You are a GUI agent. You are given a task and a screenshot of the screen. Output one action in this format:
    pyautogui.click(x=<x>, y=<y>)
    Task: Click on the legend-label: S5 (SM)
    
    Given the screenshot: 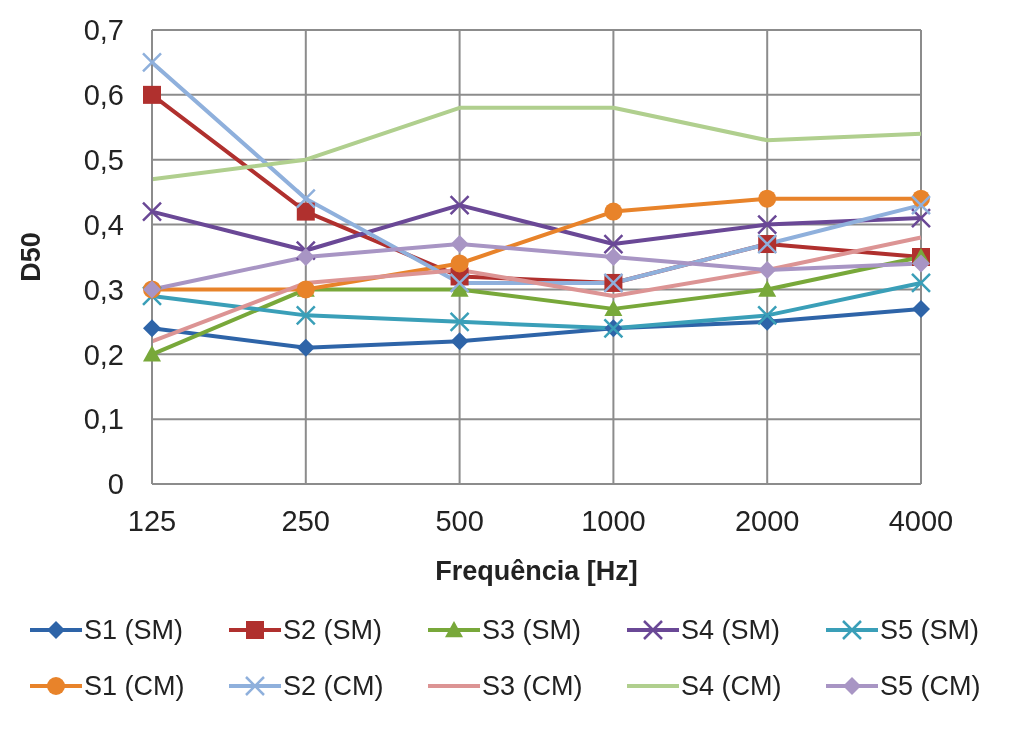 What is the action you would take?
    pyautogui.click(x=930, y=630)
    